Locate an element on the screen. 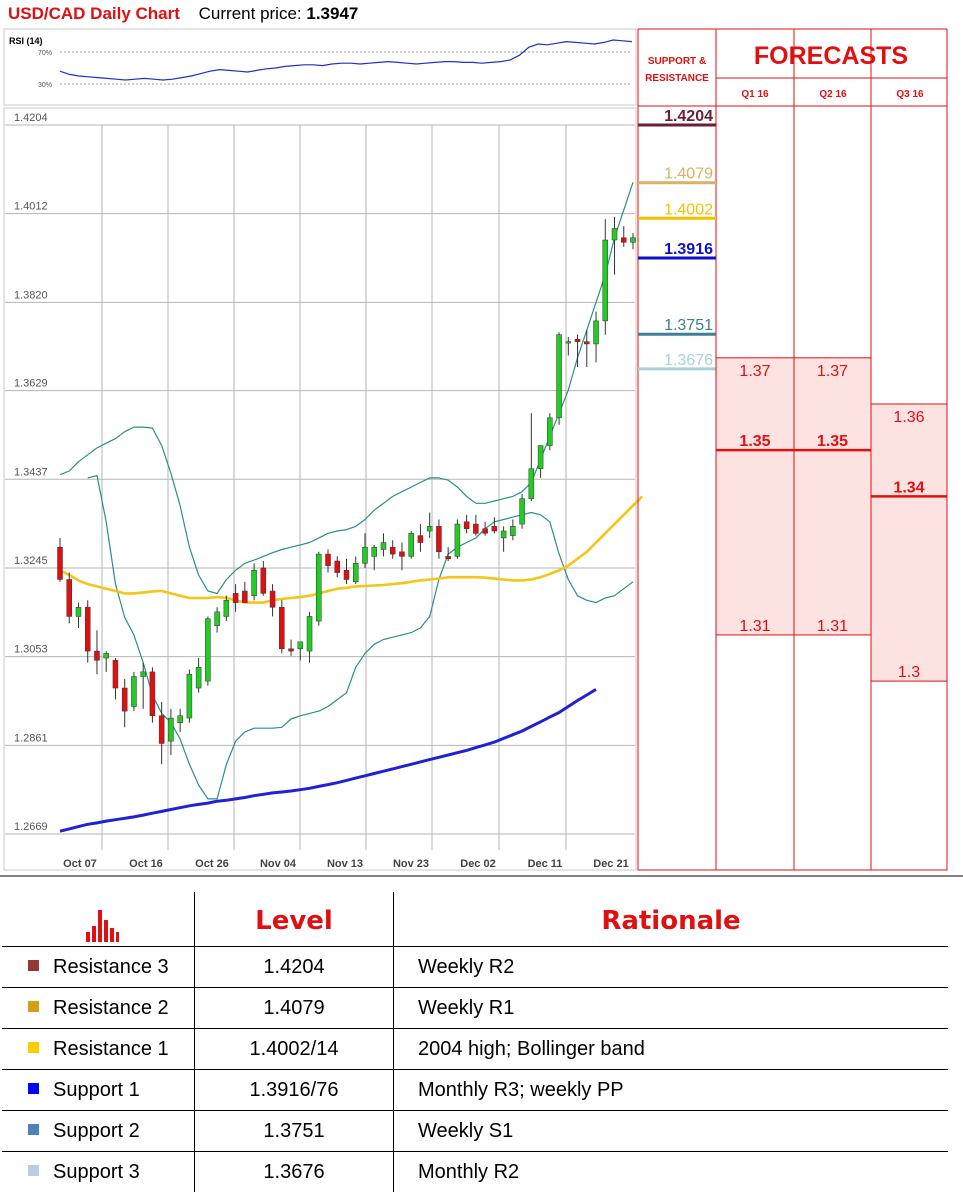 Image resolution: width=963 pixels, height=1196 pixels. level-rationale: Weekly R1 is located at coordinates (466, 1008).